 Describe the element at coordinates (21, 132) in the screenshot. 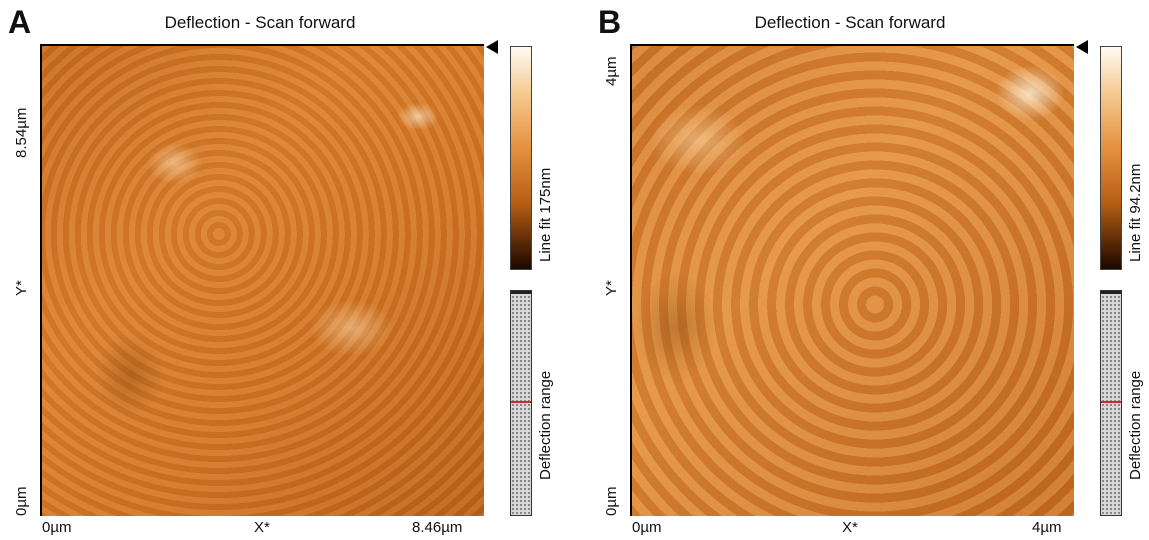

I see `y-axis-top-label: 8.54µm` at that location.